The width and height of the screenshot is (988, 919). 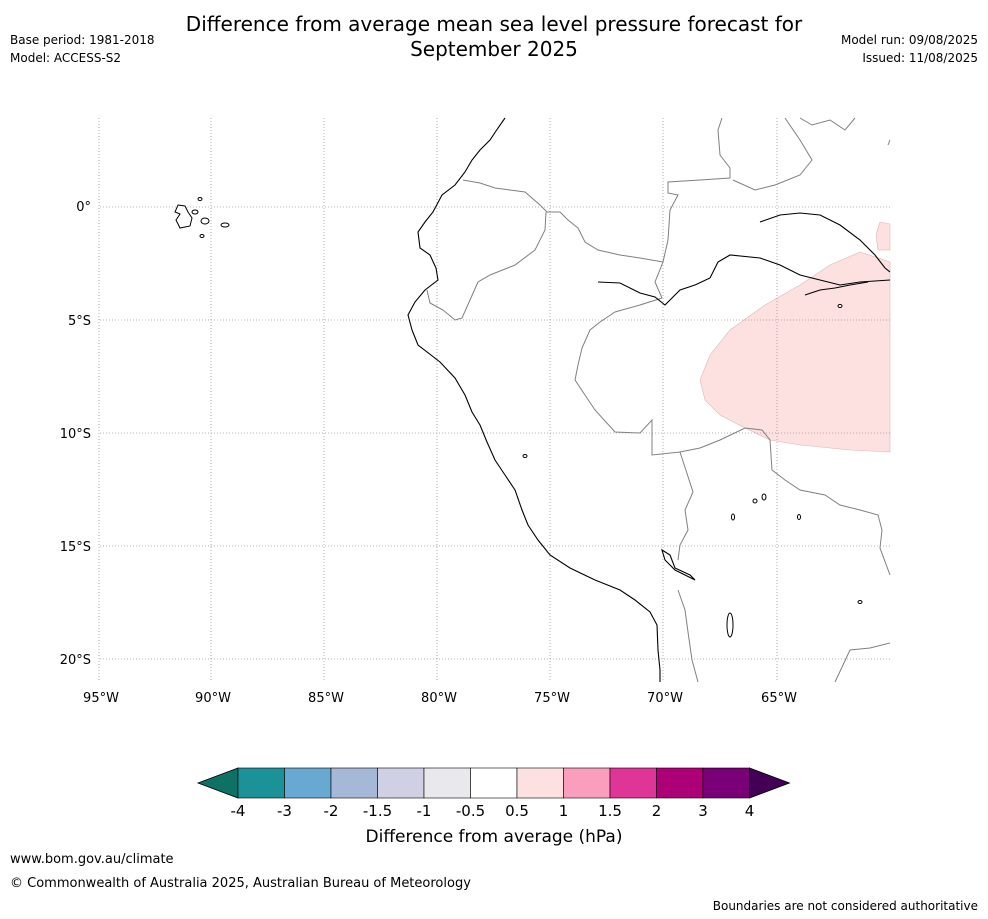 I want to click on colorbar-tick-label: 1.5, so click(x=610, y=811).